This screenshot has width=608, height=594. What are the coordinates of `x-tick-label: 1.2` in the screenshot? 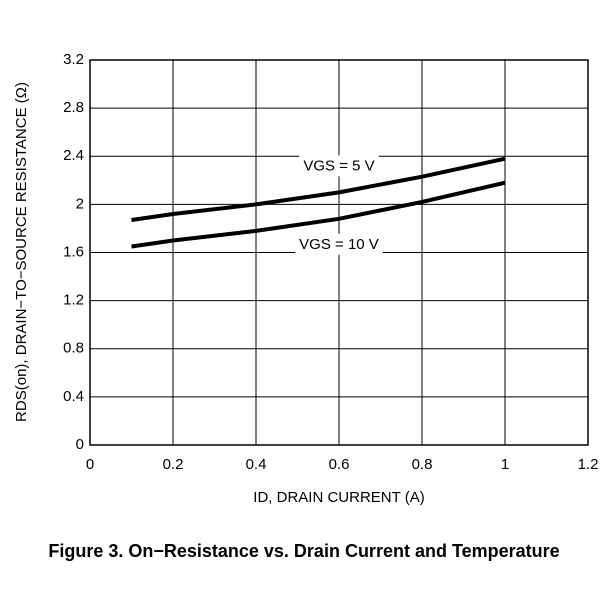 It's located at (588, 464).